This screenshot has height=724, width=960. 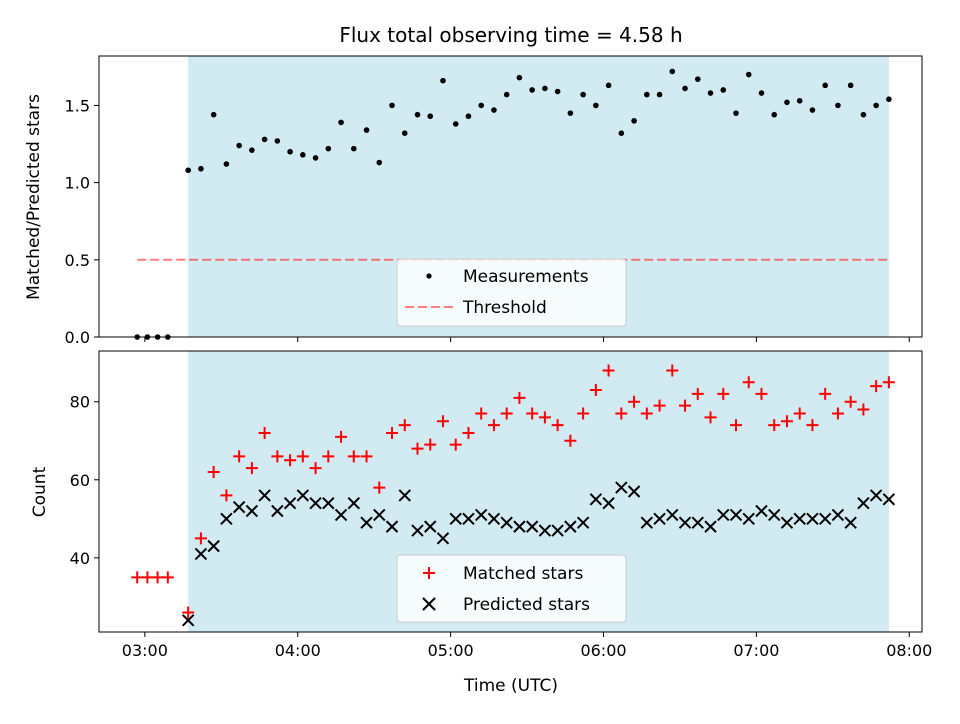 What do you see at coordinates (77, 260) in the screenshot?
I see `ratio-y-tick-label: 0.5` at bounding box center [77, 260].